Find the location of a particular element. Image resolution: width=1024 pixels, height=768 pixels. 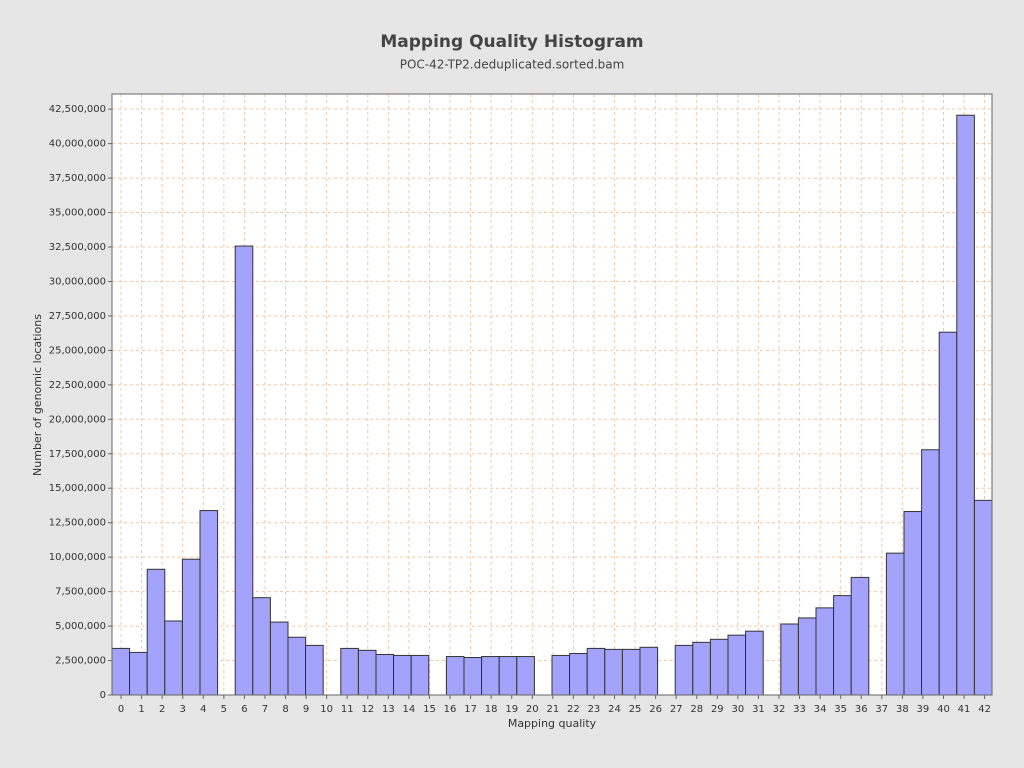

x-tick-label: 25 is located at coordinates (635, 709).